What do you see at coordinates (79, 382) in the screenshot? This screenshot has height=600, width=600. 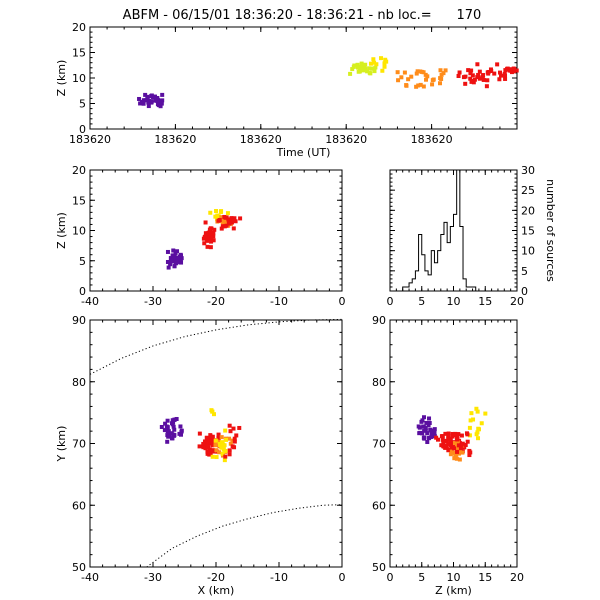 I see `y-tick-label: 80` at bounding box center [79, 382].